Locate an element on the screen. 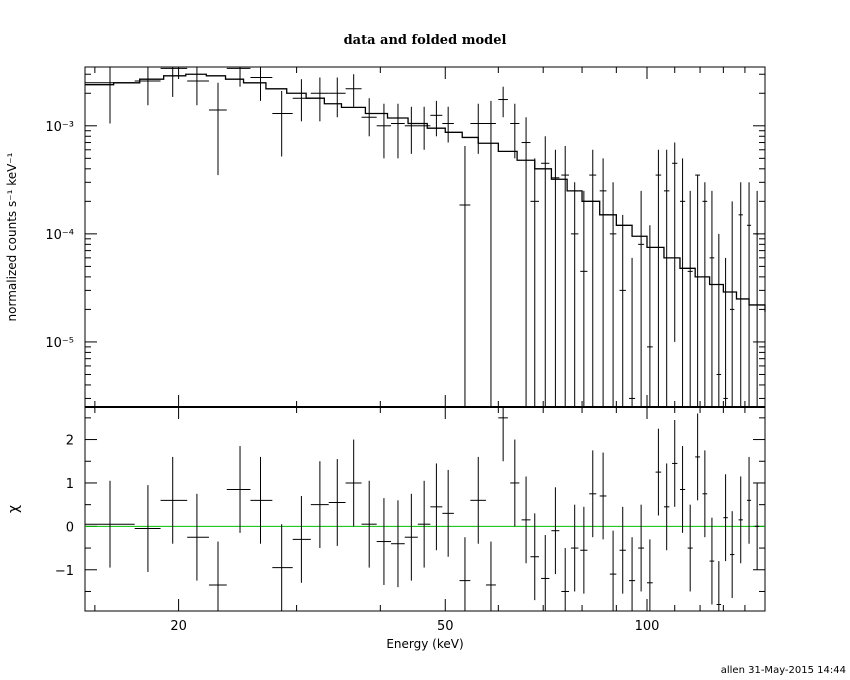 Image resolution: width=850 pixels, height=680 pixels. top-y-tick-label: 10⁻³ is located at coordinates (59, 127).